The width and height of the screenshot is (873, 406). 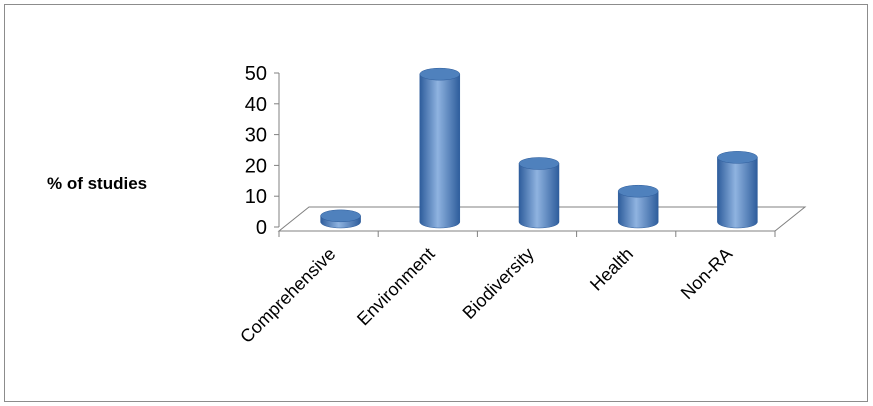 I want to click on chart-floor, so click(x=542, y=219).